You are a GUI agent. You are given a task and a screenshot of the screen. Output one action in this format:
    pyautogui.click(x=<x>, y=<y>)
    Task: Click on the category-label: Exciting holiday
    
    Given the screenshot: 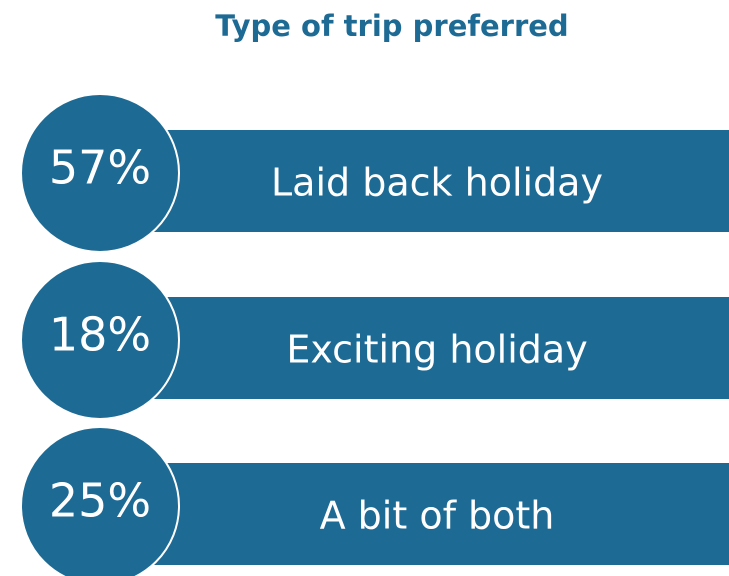 What is the action you would take?
    pyautogui.click(x=436, y=350)
    